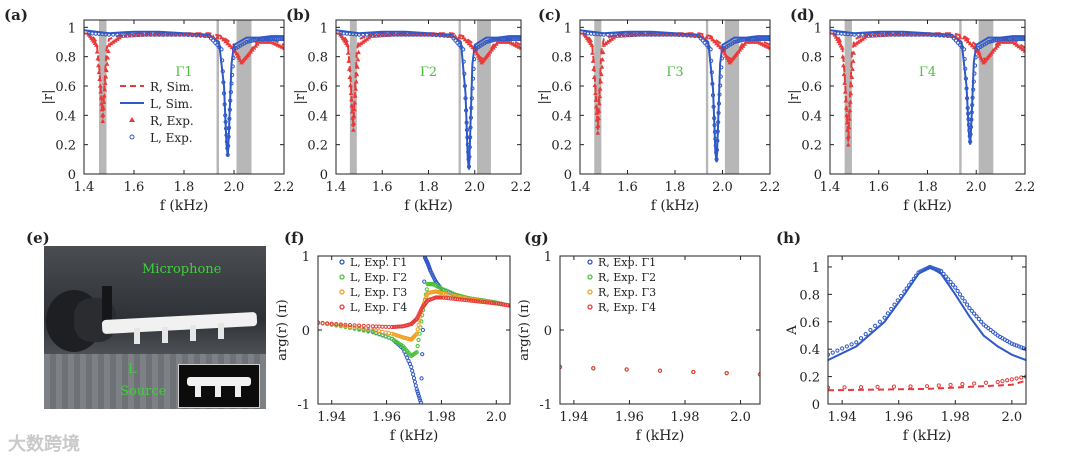  Describe the element at coordinates (132, 369) in the screenshot. I see `l-label: L` at that location.